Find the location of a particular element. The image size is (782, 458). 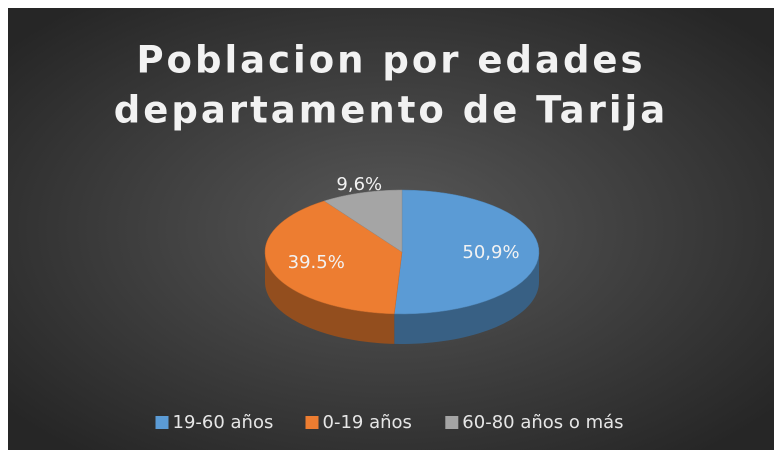

data-label: 39.5% is located at coordinates (316, 262).